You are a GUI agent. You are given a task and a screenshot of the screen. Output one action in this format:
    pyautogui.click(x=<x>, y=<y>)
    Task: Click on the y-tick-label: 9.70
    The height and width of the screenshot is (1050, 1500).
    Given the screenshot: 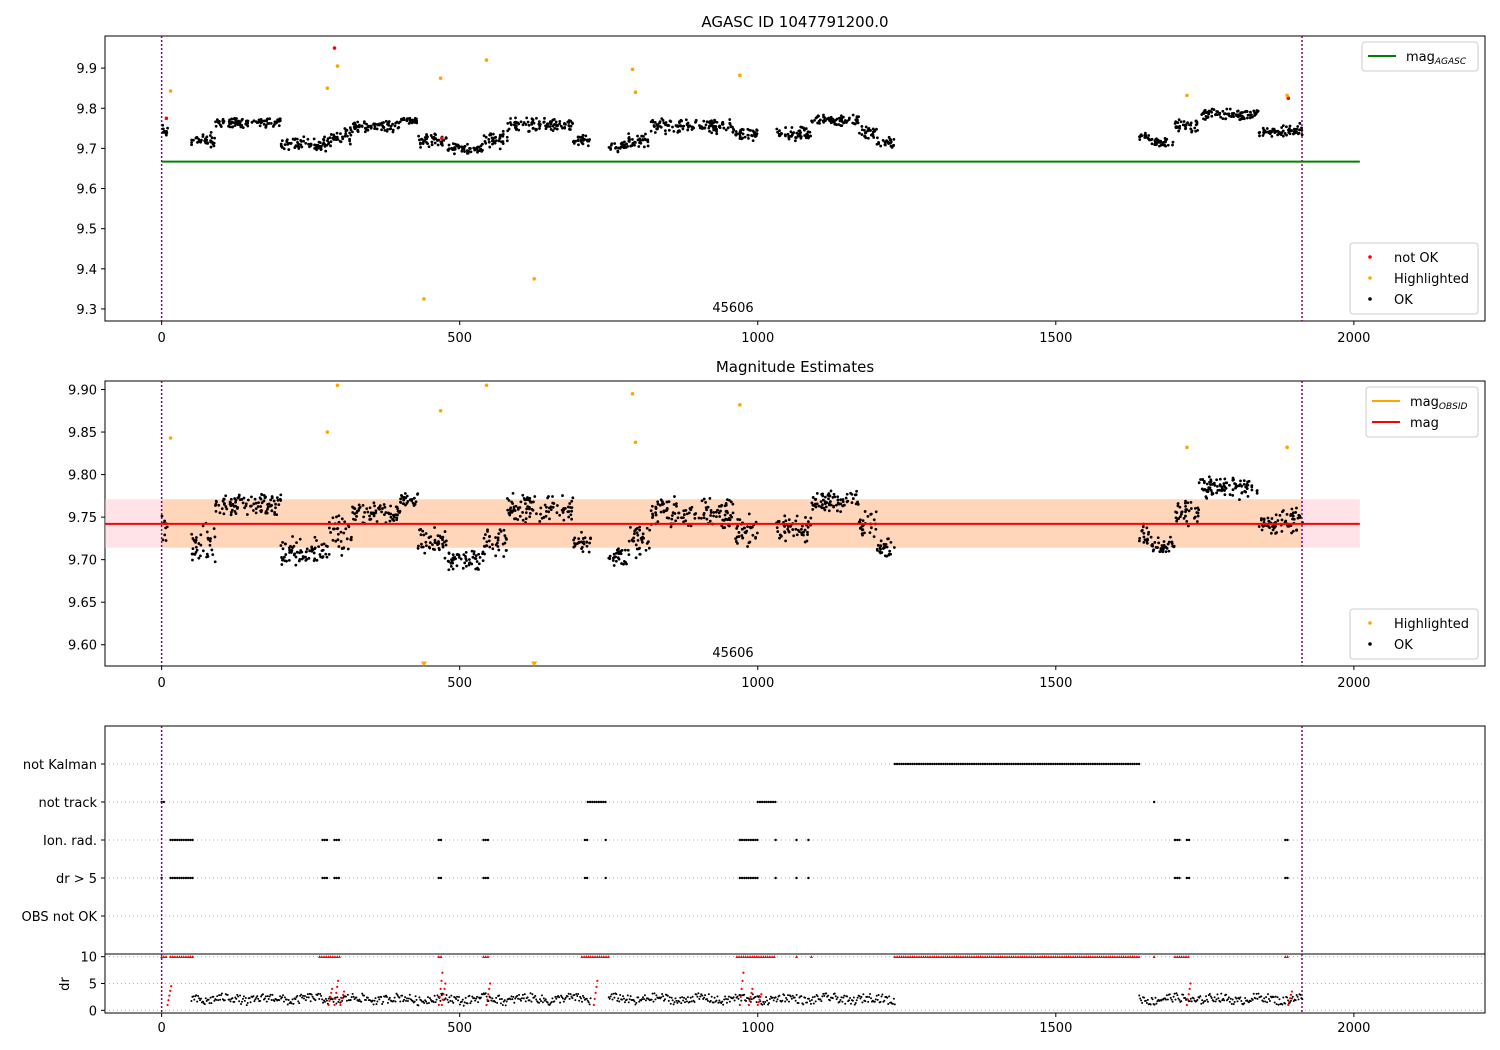 What is the action you would take?
    pyautogui.click(x=82, y=561)
    